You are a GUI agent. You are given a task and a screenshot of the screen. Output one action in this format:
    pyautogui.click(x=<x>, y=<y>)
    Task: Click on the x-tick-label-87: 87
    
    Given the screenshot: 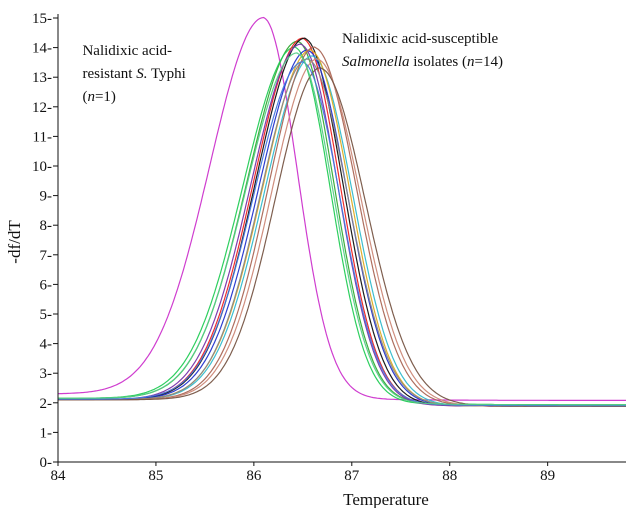 What is the action you would take?
    pyautogui.click(x=352, y=476)
    